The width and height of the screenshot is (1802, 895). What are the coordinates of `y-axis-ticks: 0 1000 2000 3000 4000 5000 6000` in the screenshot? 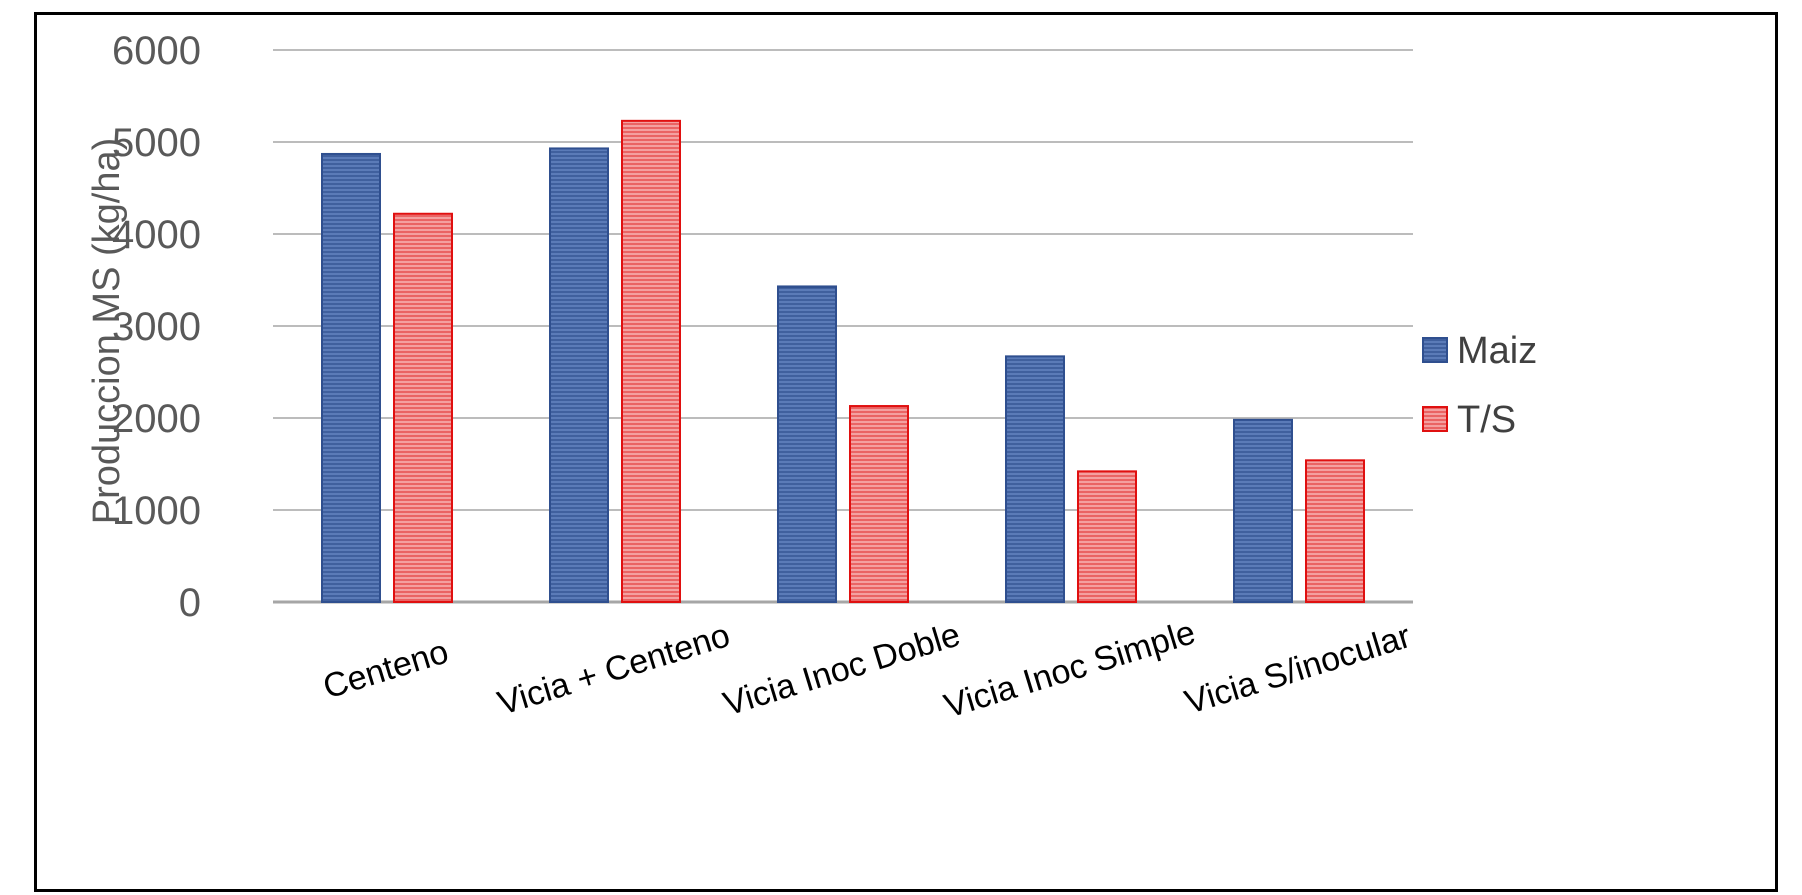 It's located at (156, 327).